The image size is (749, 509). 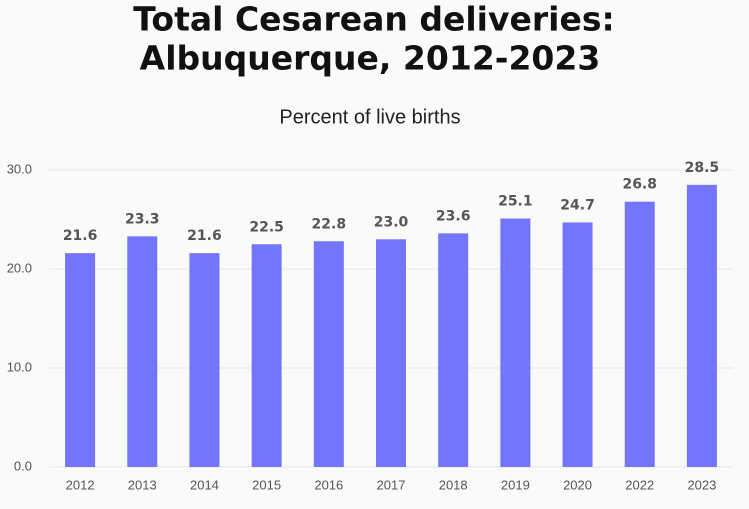 I want to click on value-label: 26.8, so click(x=639, y=185).